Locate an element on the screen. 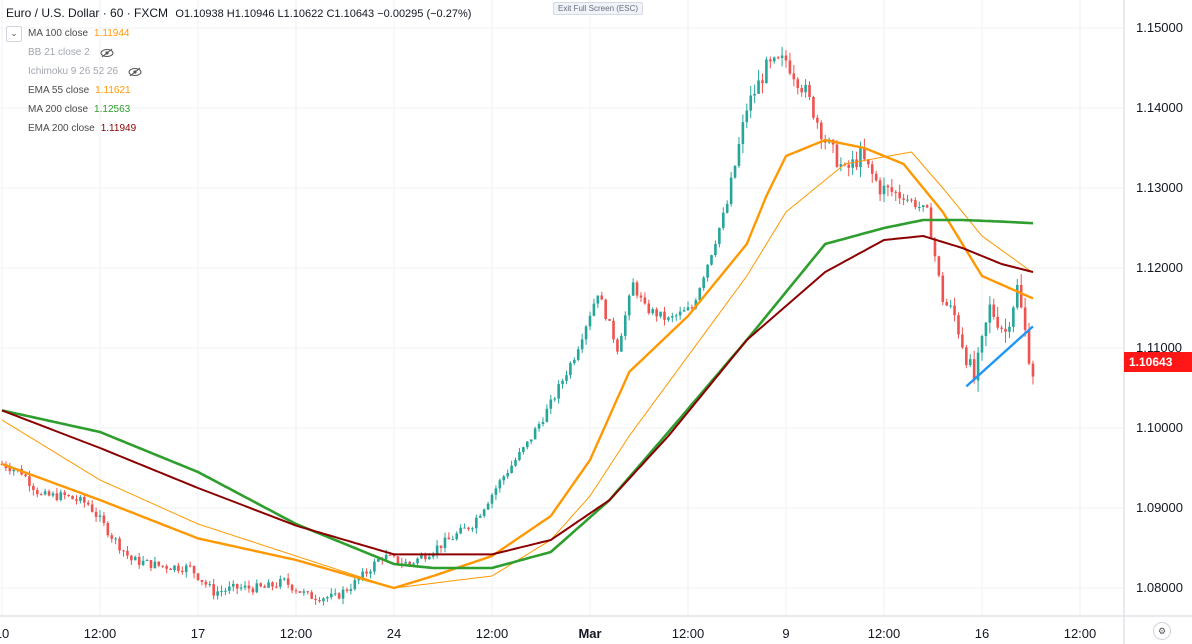 The height and width of the screenshot is (644, 1192). time-axis is located at coordinates (596, 630).